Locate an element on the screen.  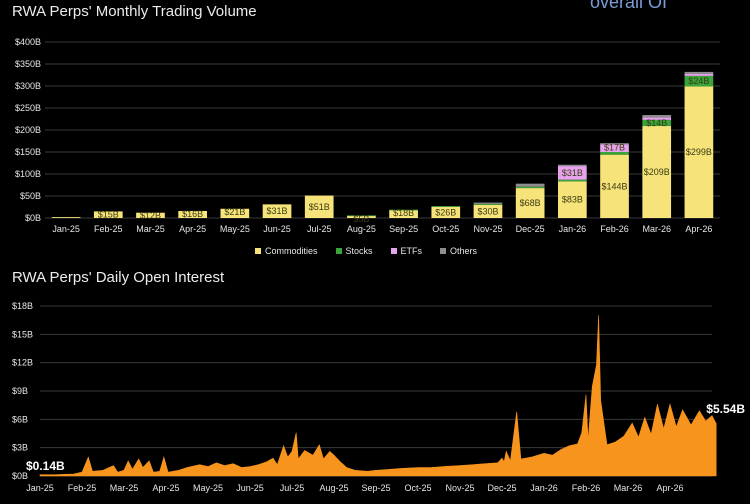
top-y-tick-label: $50B is located at coordinates (30, 196).